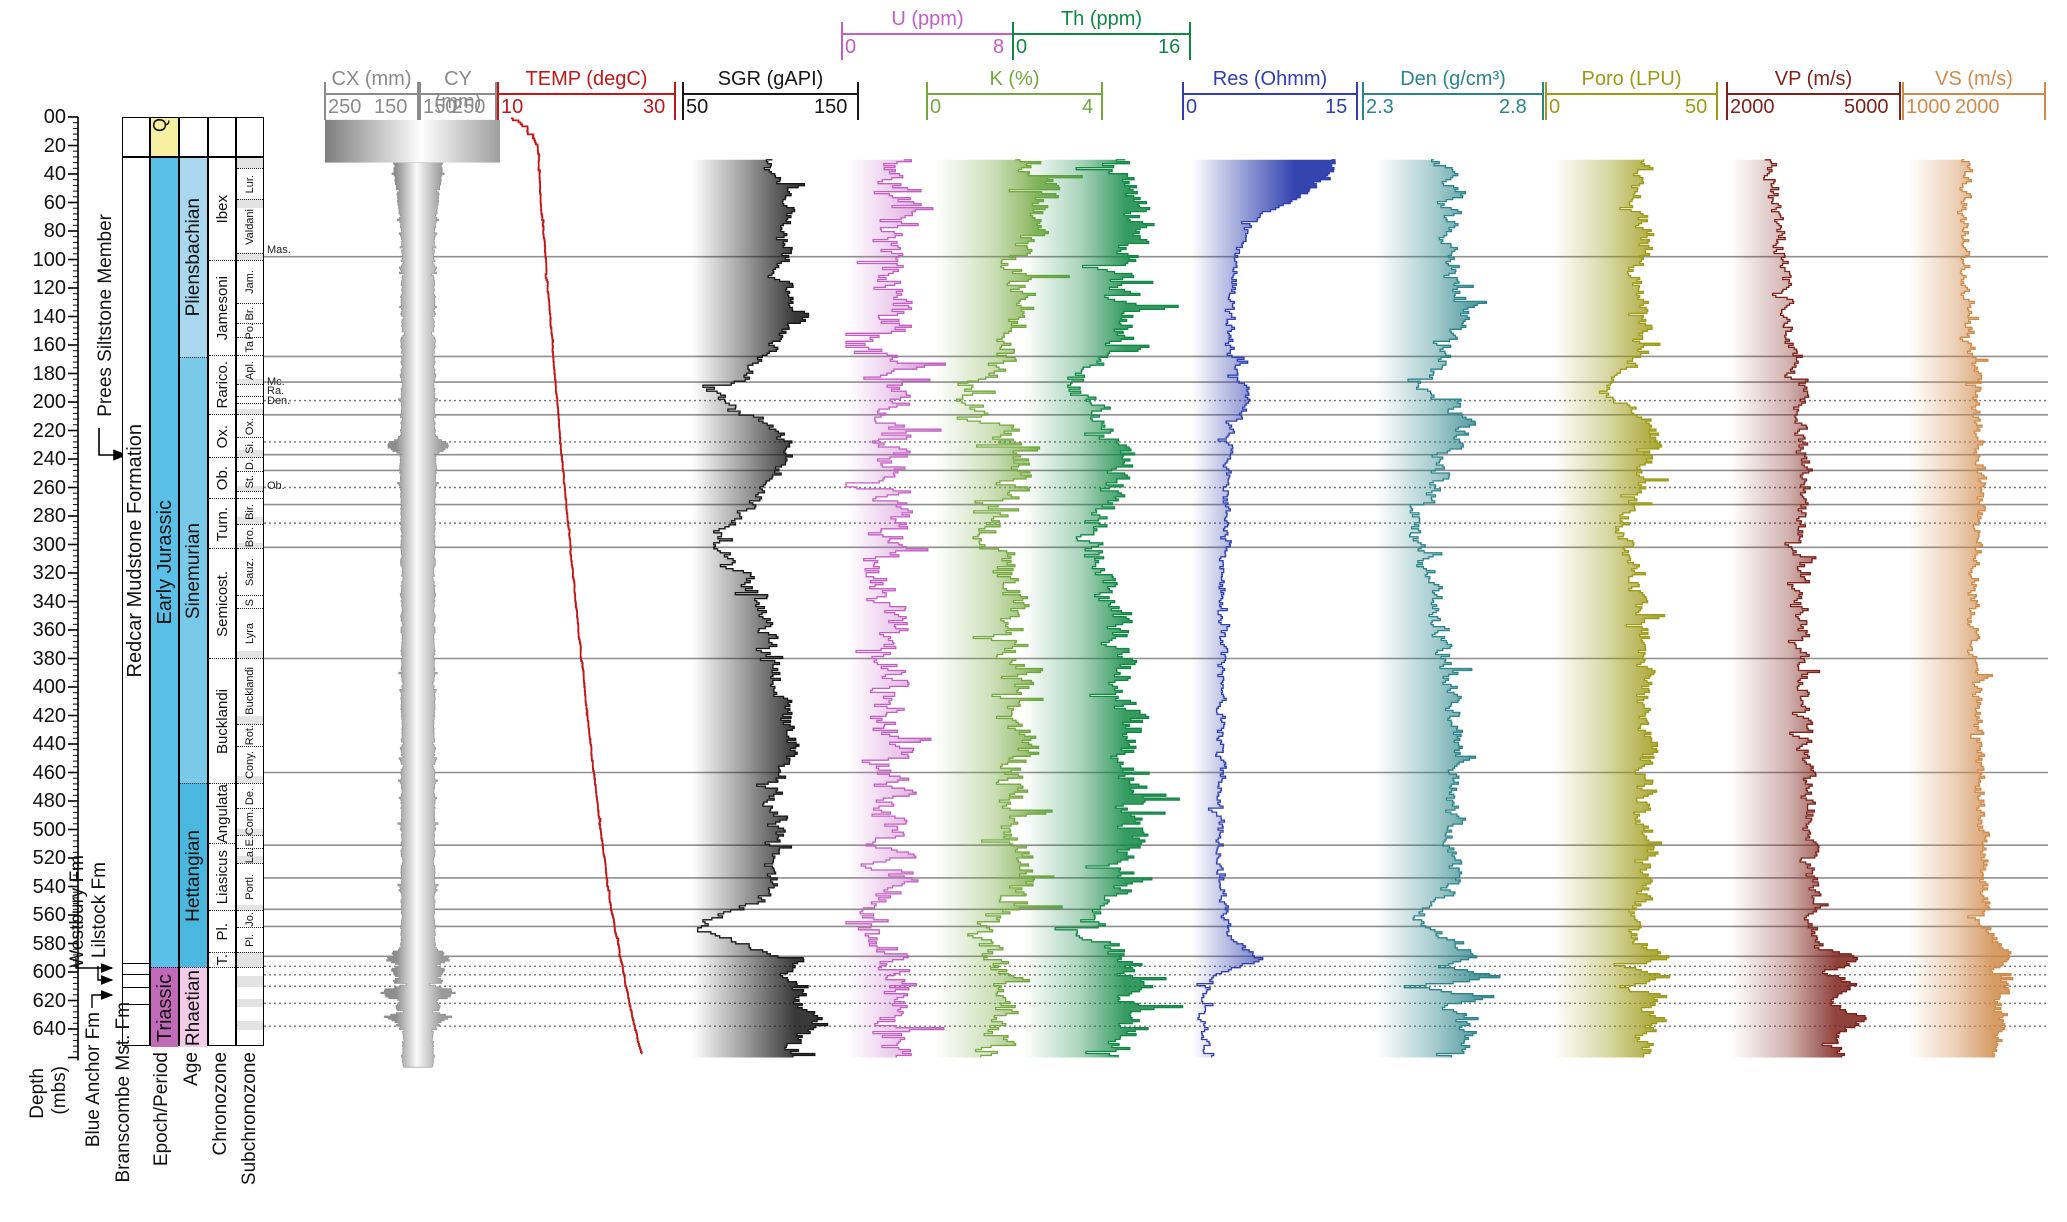 Image resolution: width=2067 pixels, height=1222 pixels. What do you see at coordinates (1752, 107) in the screenshot?
I see `vp-min-label: 2000` at bounding box center [1752, 107].